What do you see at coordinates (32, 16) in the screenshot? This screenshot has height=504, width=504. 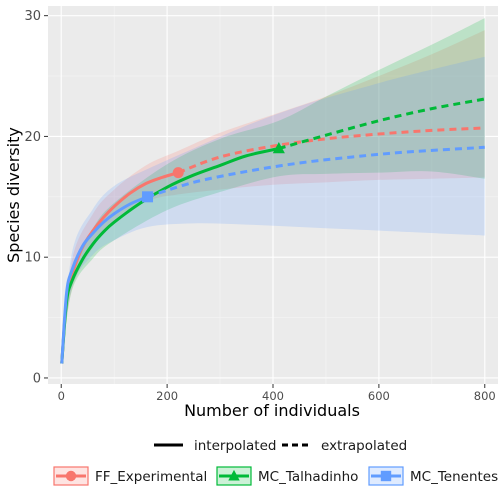 I see `y-tick-label: 30` at bounding box center [32, 16].